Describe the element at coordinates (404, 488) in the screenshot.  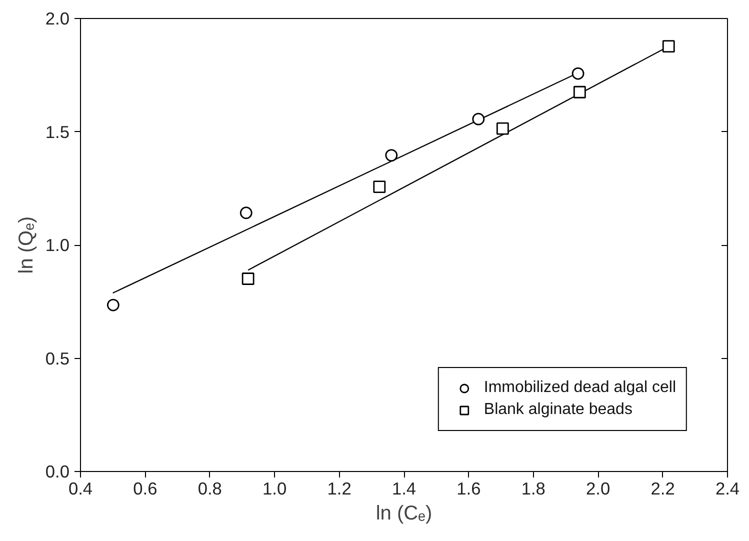
I see `x-tick-label: 1.4` at that location.